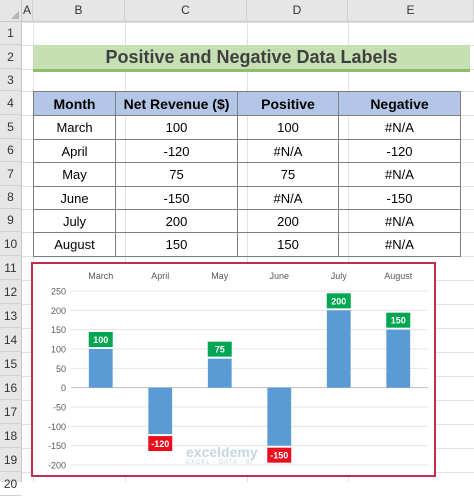 Image resolution: width=474 pixels, height=496 pixels. I want to click on watermark-name: exceldemy, so click(222, 452).